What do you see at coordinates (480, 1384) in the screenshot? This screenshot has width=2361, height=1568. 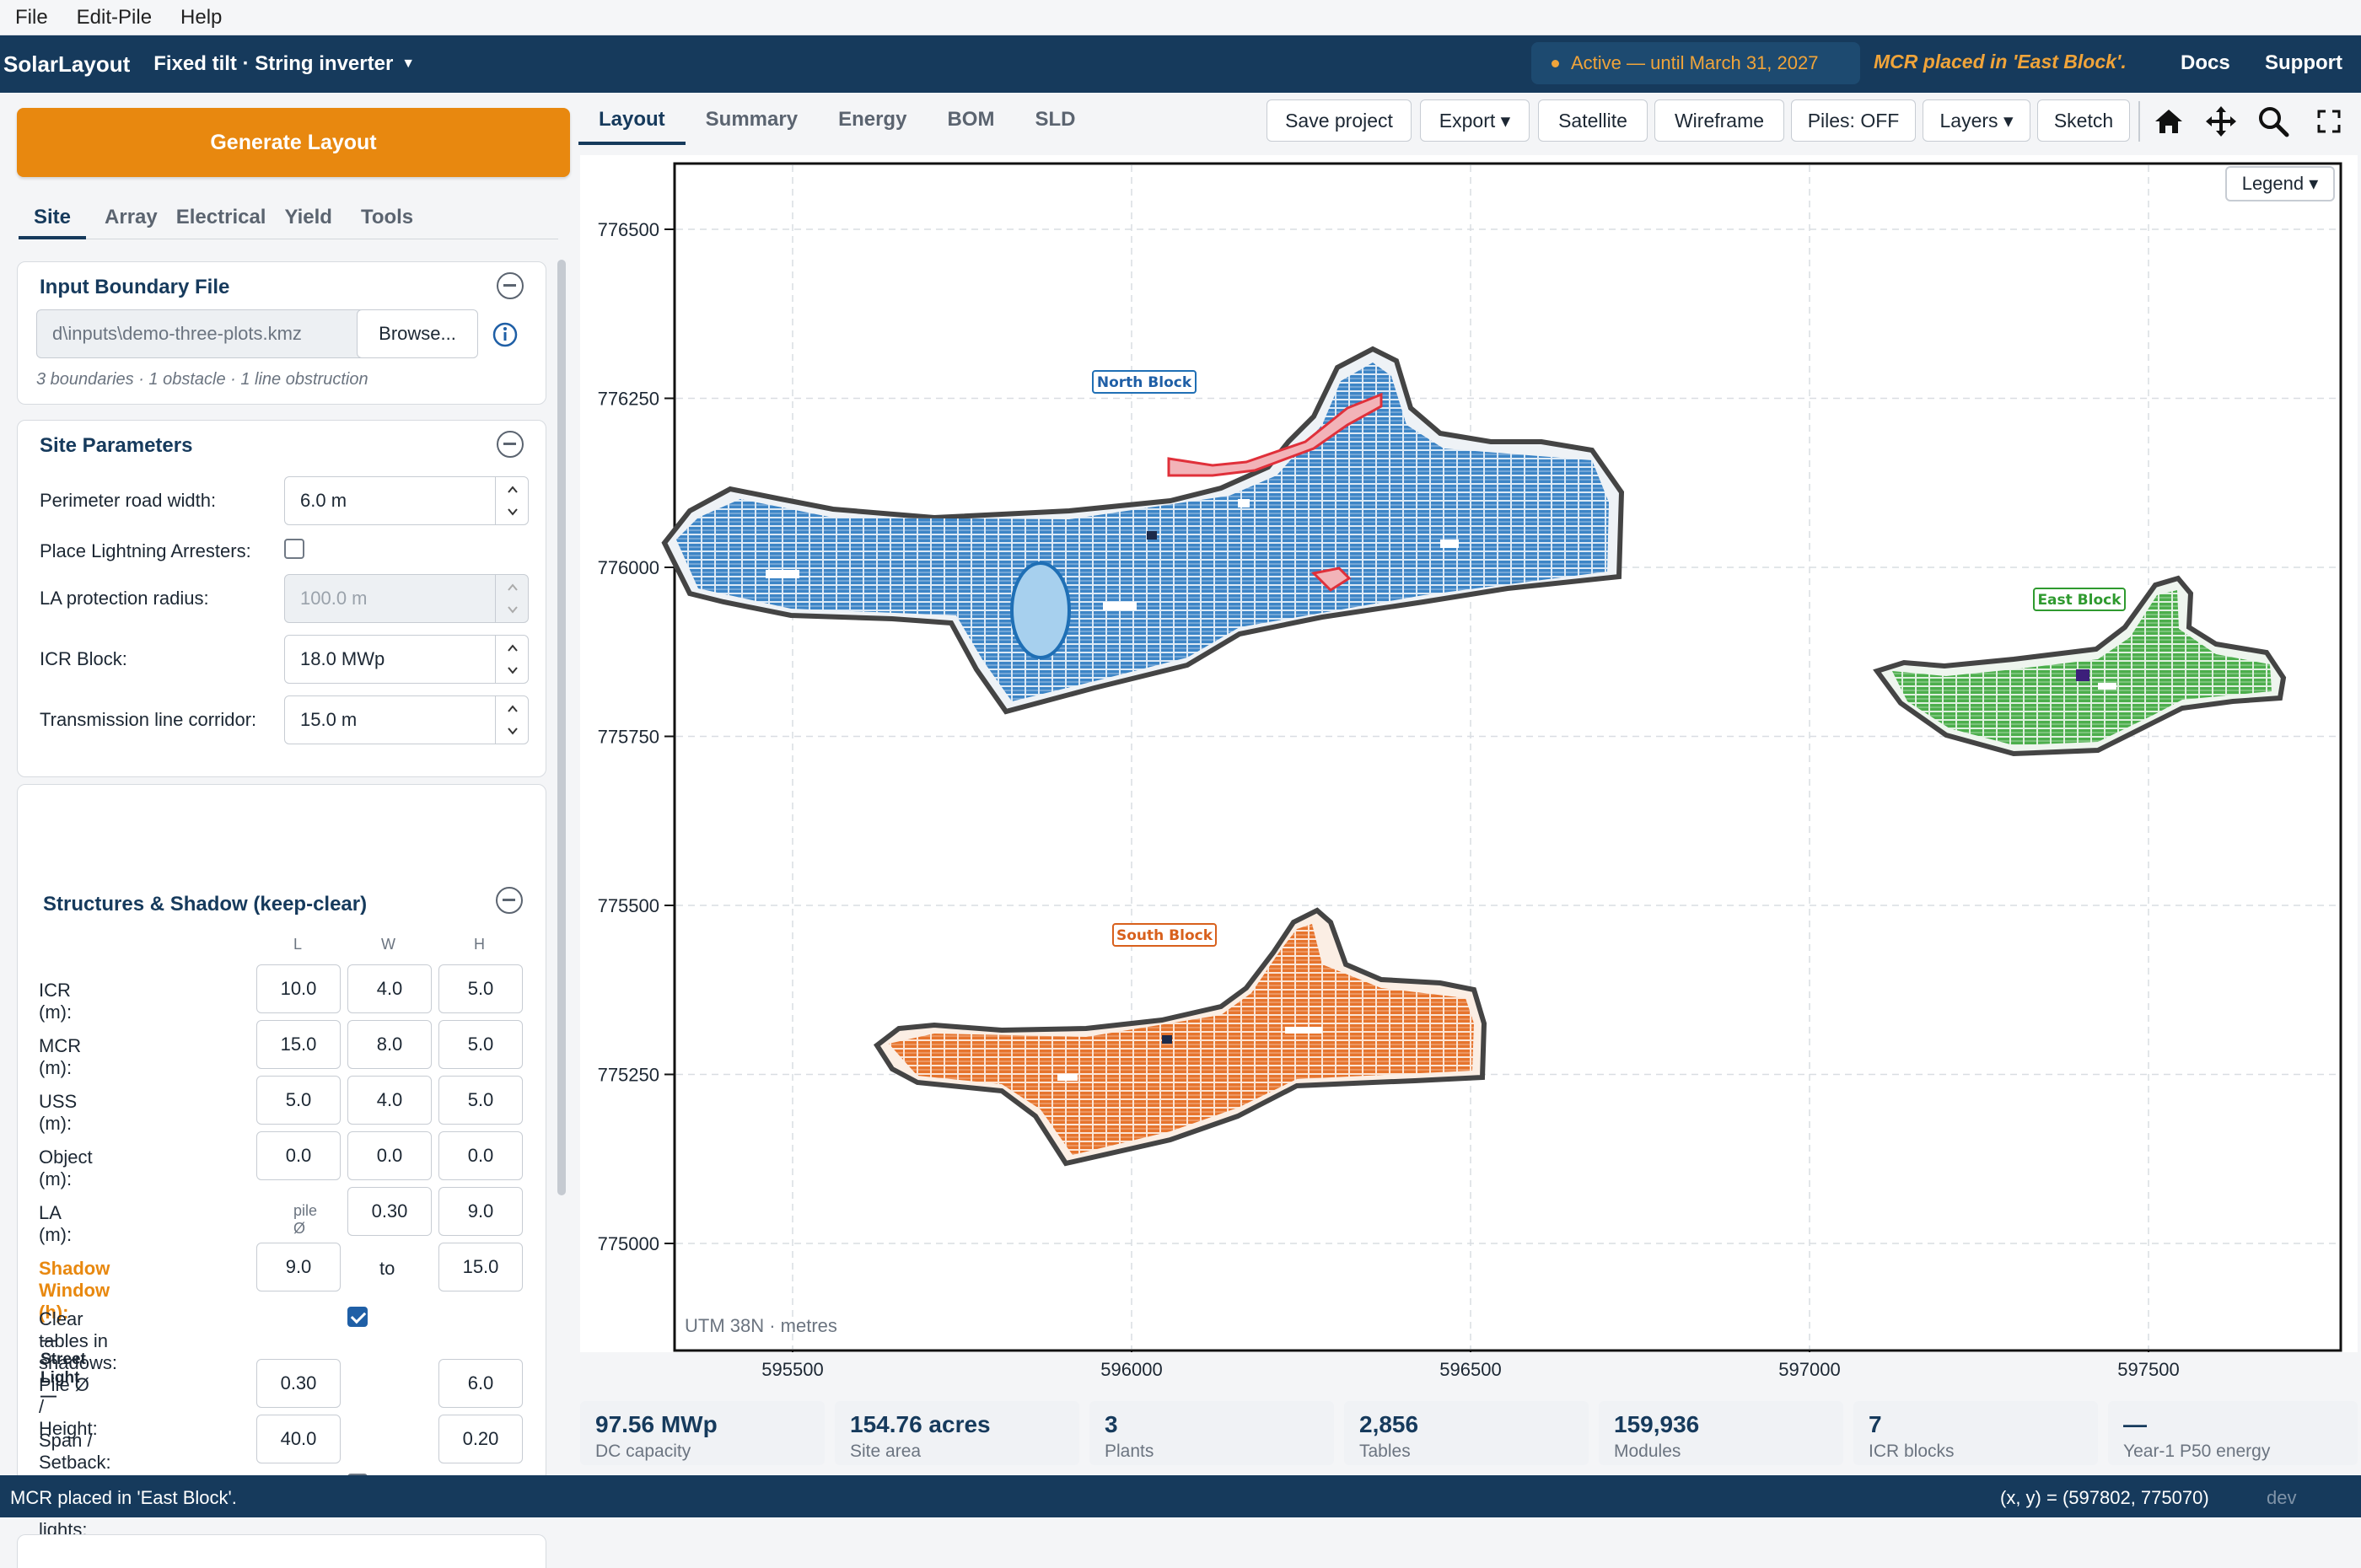 I see `street-height-input: 6.0` at bounding box center [480, 1384].